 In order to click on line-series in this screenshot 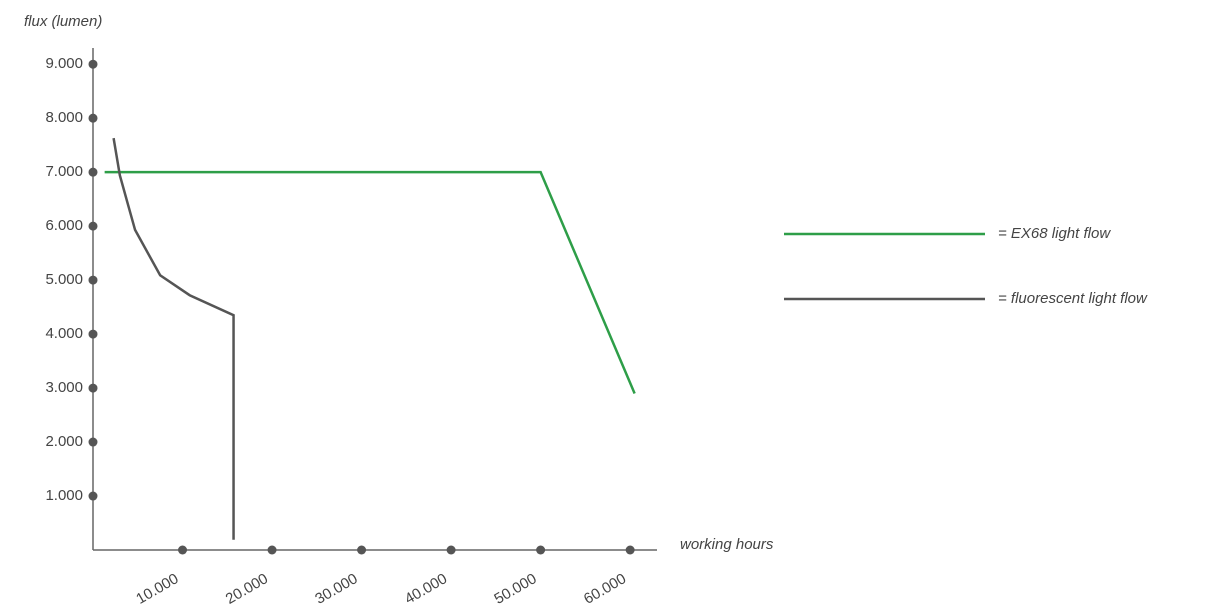, I will do `click(173, 338)`.